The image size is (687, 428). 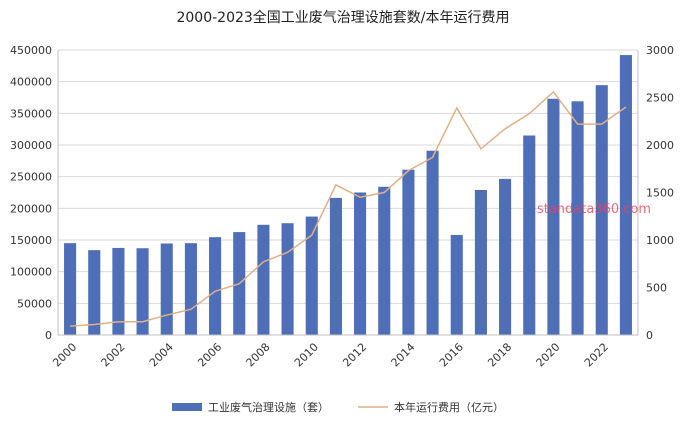 What do you see at coordinates (166, 289) in the screenshot?
I see `bar-2004` at bounding box center [166, 289].